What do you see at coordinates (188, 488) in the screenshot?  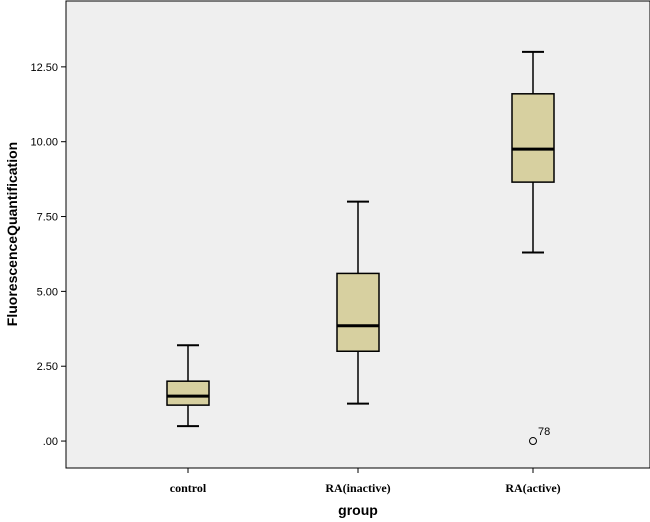 I see `x-tick-label: control` at bounding box center [188, 488].